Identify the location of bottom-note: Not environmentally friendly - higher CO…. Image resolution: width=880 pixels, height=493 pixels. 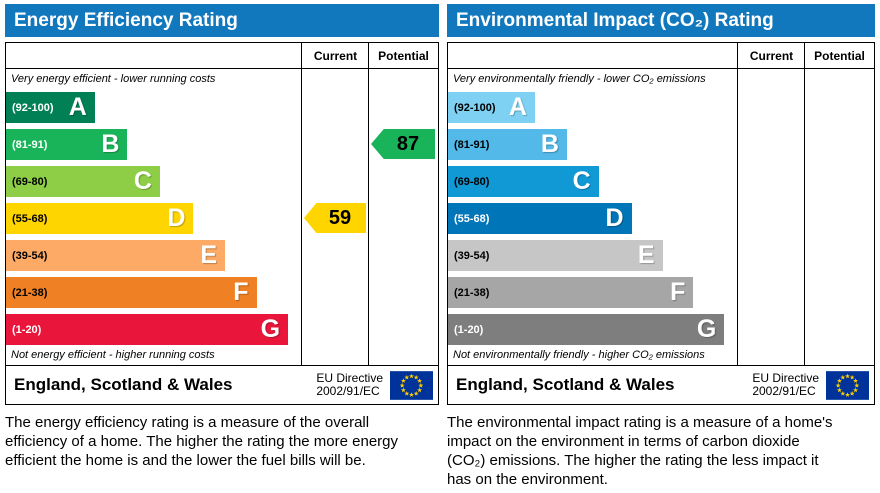
(579, 355).